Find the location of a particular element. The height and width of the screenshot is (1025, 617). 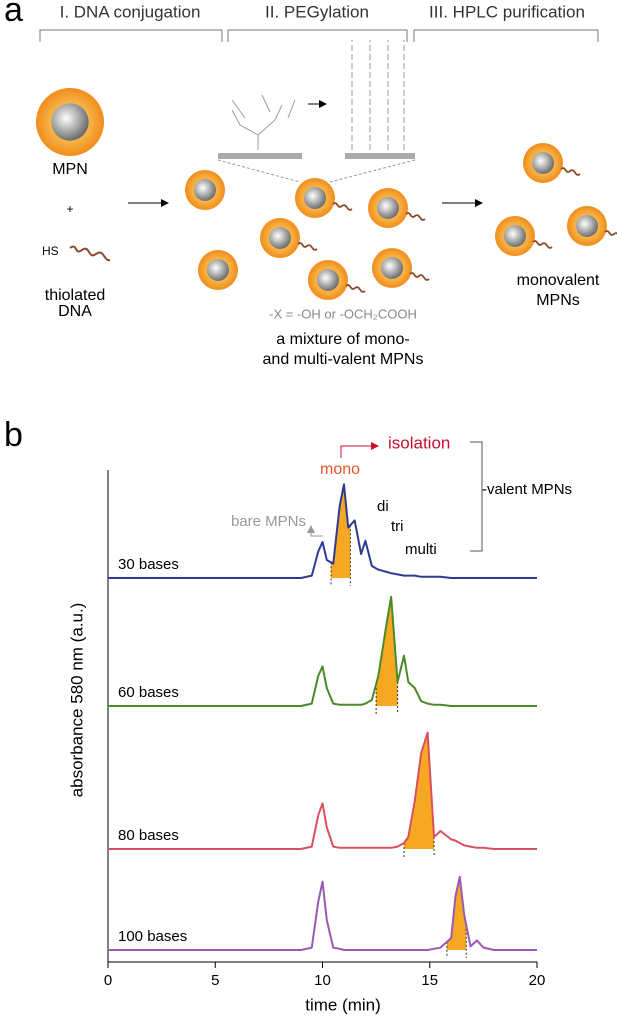

peg-schematic is located at coordinates (316, 111).